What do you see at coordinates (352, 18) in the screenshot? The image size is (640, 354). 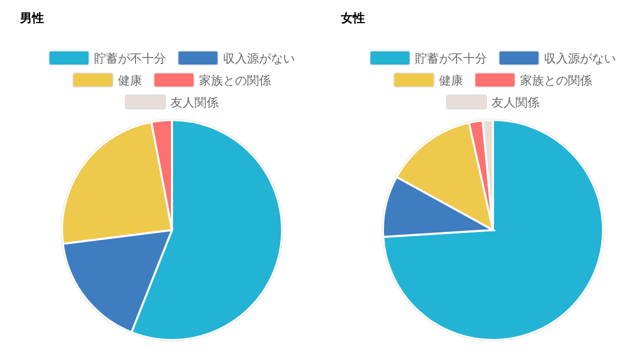 I see `chart-title: 女性` at bounding box center [352, 18].